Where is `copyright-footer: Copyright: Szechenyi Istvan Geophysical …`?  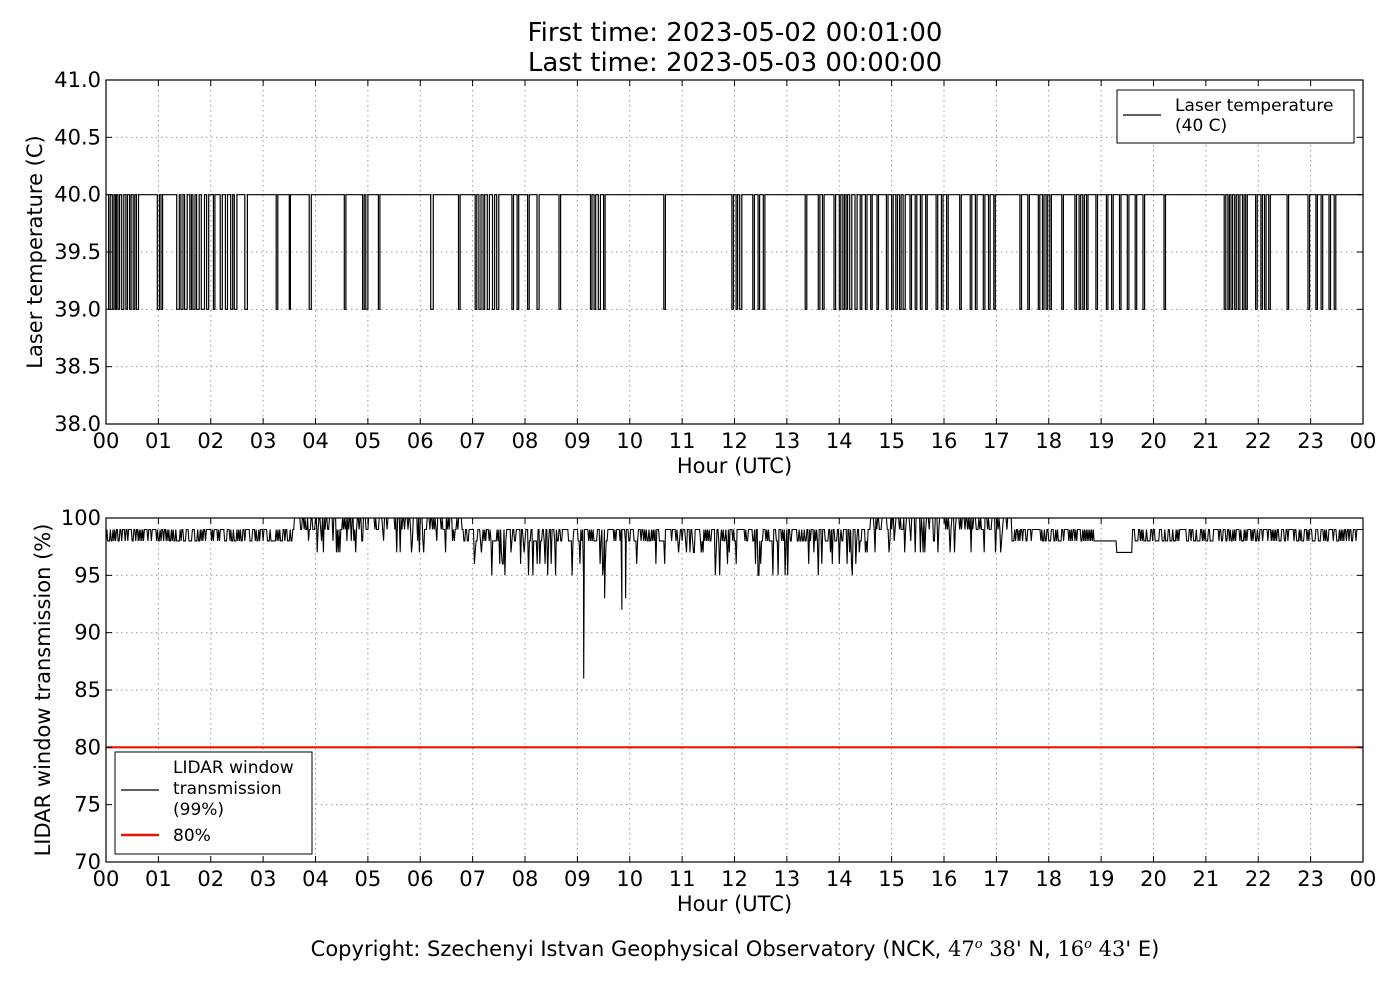
copyright-footer: Copyright: Szechenyi Istvan Geophysical … is located at coordinates (700, 949).